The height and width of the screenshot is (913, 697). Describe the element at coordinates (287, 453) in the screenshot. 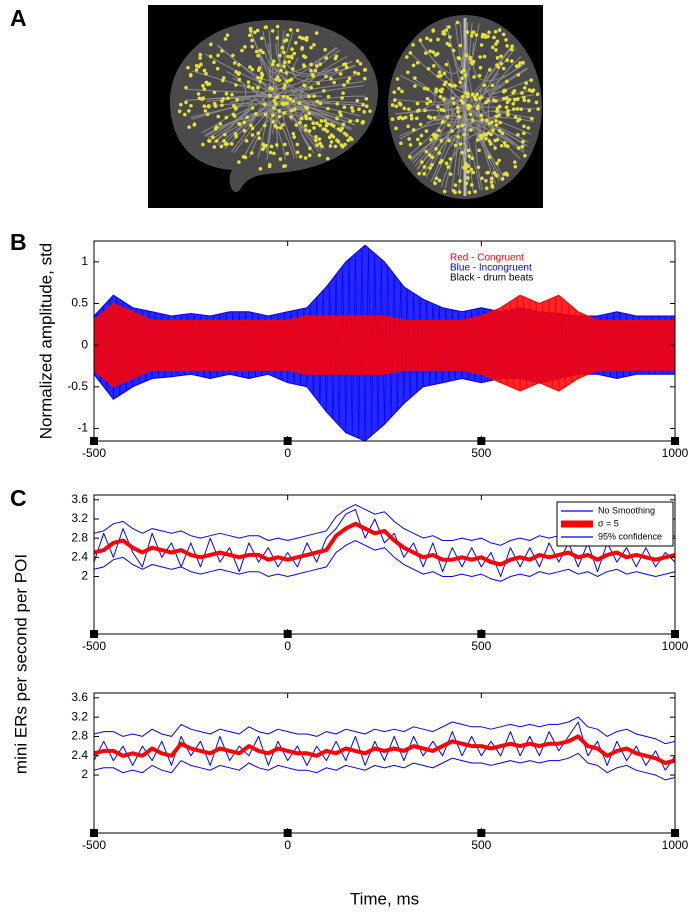

I see `x-tick-label: 0` at that location.